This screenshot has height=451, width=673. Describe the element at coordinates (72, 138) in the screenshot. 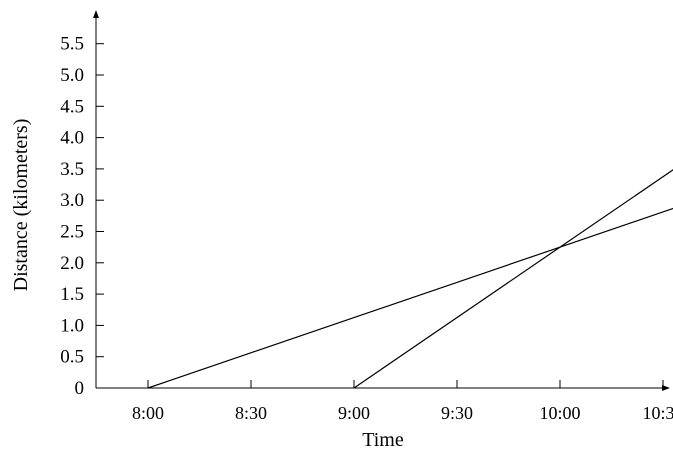

I see `y-tick-label: 4.0` at that location.